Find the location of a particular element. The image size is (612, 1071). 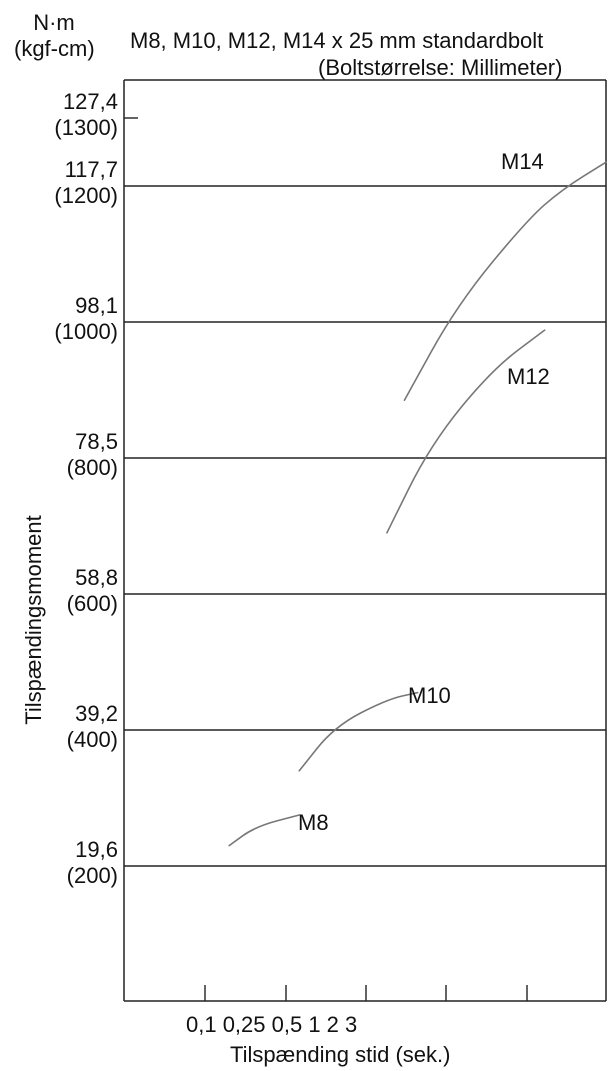

series-label-m8: M8 is located at coordinates (313, 822).